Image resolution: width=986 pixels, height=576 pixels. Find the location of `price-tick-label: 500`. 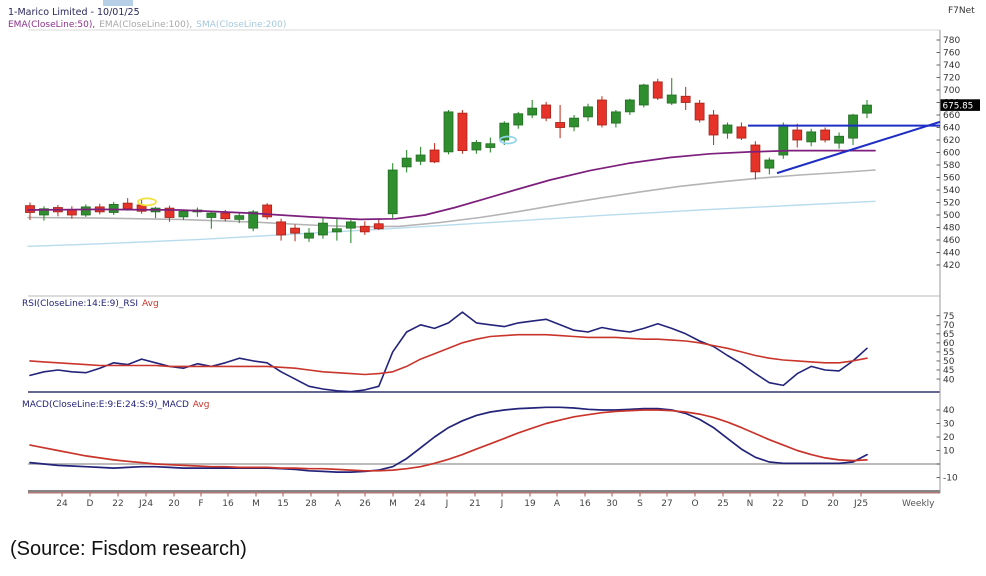

price-tick-label: 500 is located at coordinates (951, 216).